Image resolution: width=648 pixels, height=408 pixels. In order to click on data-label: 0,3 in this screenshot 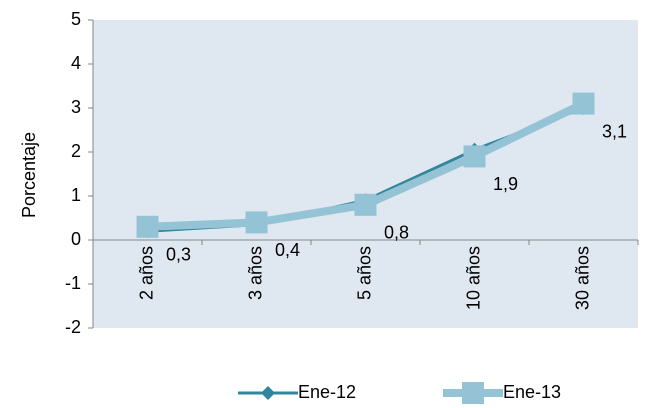, I will do `click(178, 255)`.